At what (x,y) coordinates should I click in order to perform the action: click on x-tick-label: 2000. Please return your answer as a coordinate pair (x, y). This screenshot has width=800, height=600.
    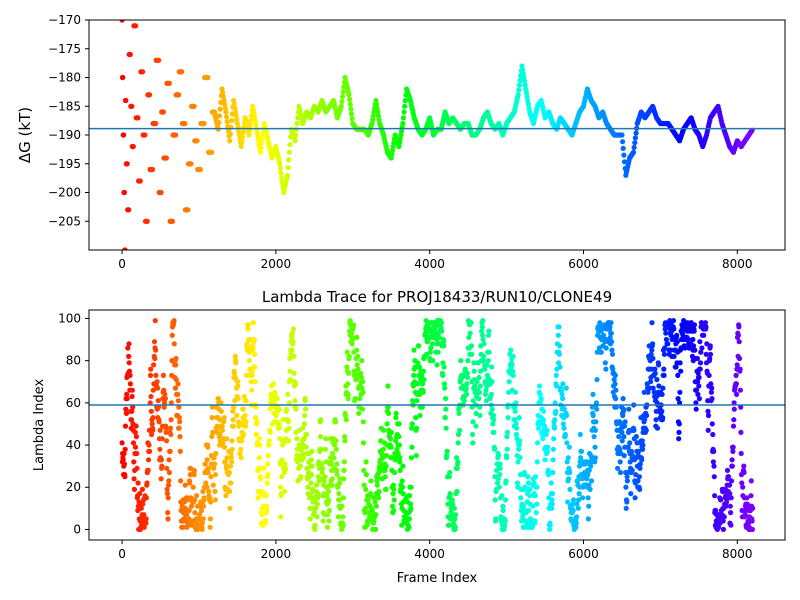
    Looking at the image, I should click on (276, 554).